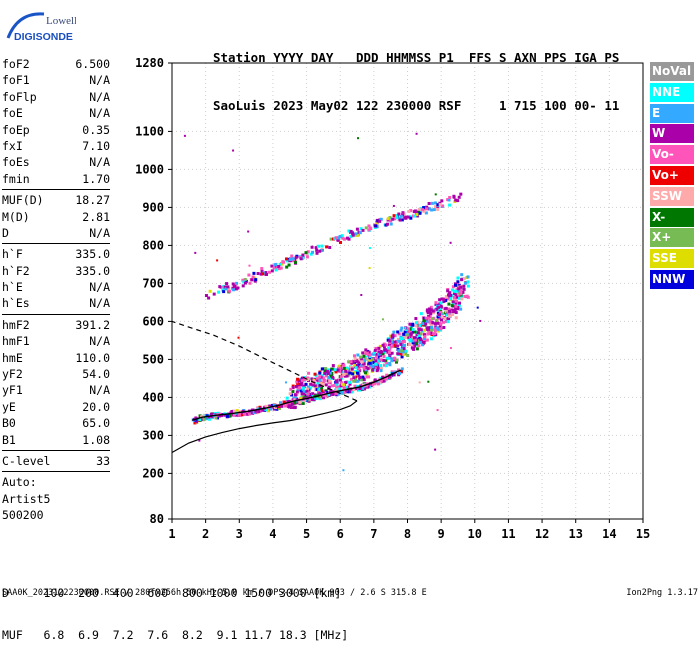  What do you see at coordinates (12, 374) in the screenshot?
I see `parameter-name: yF2` at bounding box center [12, 374].